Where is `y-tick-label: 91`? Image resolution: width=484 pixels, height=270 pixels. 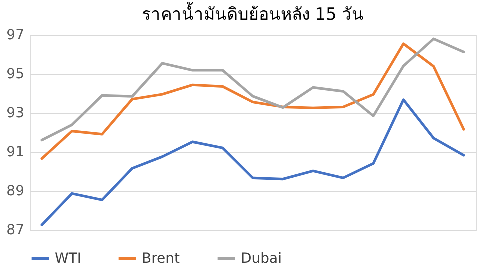 y-tick-label: 91 is located at coordinates (15, 152).